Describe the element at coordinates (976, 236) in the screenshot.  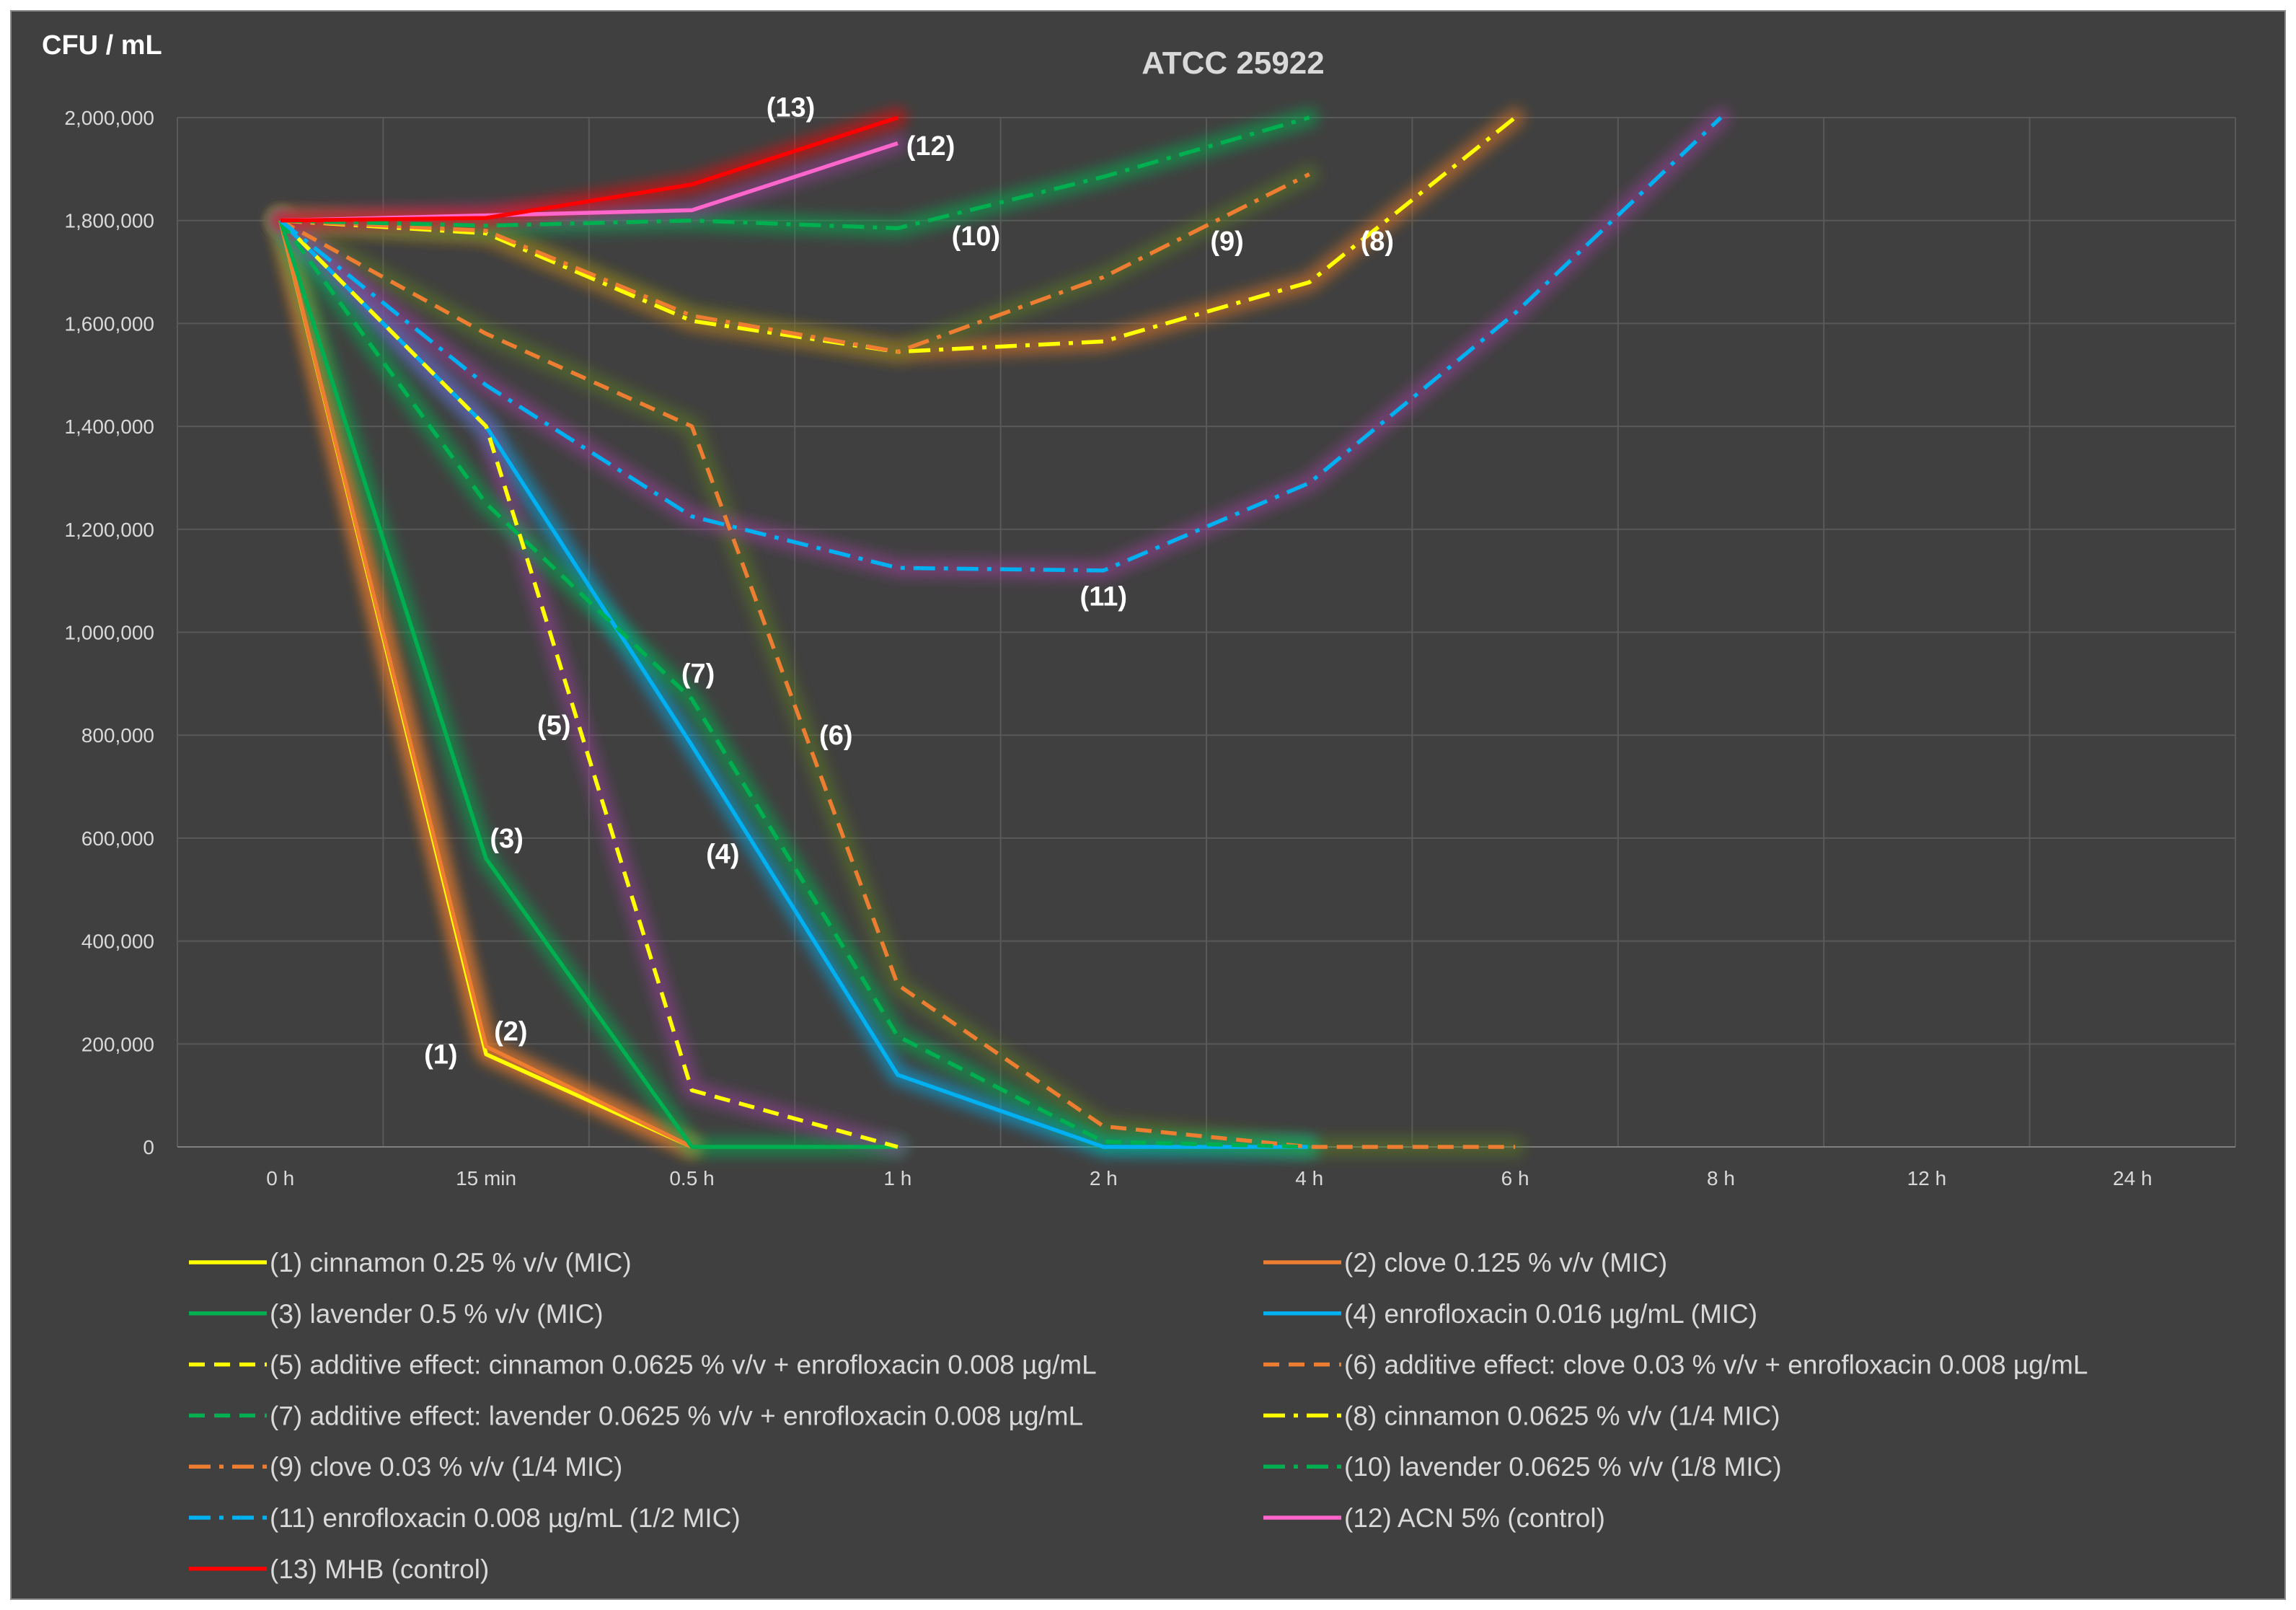
I see `series-annotation: (10)` at that location.